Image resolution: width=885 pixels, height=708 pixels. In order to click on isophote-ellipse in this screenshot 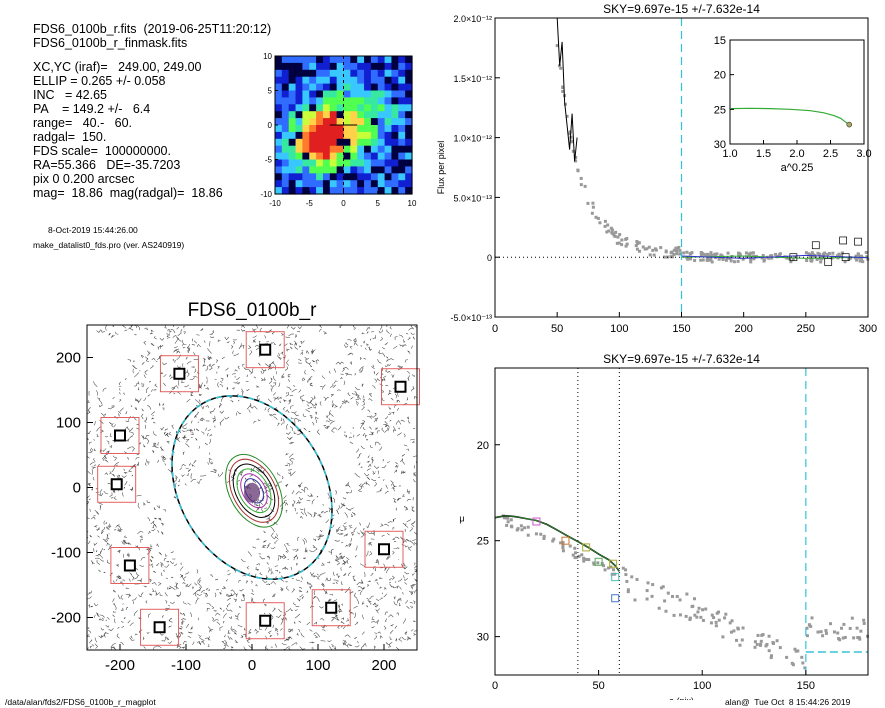, I will do `click(254, 491)`.